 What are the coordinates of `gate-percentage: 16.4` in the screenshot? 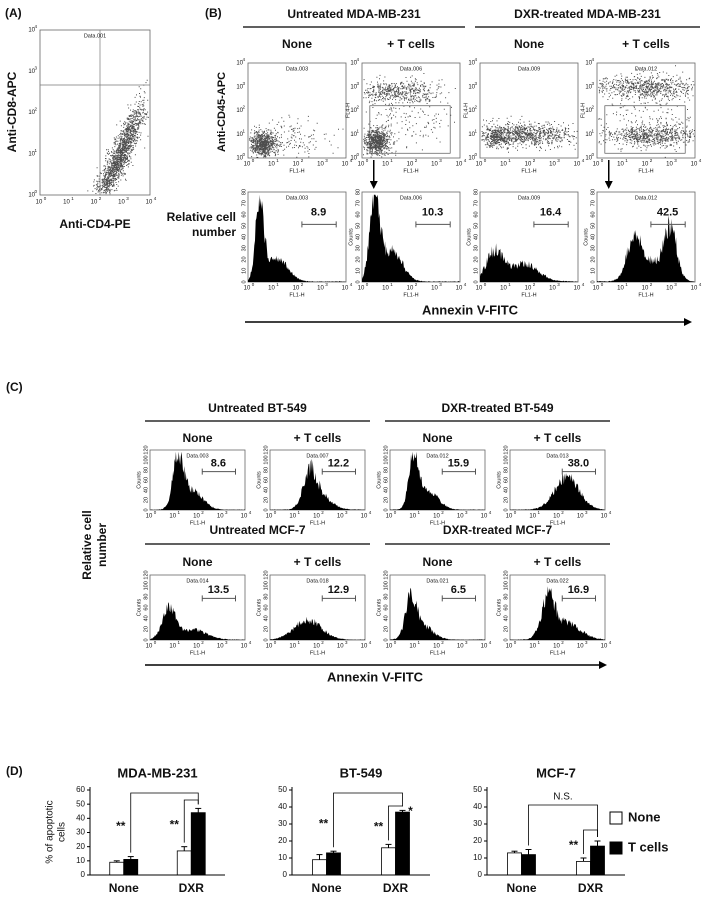 It's located at (551, 213).